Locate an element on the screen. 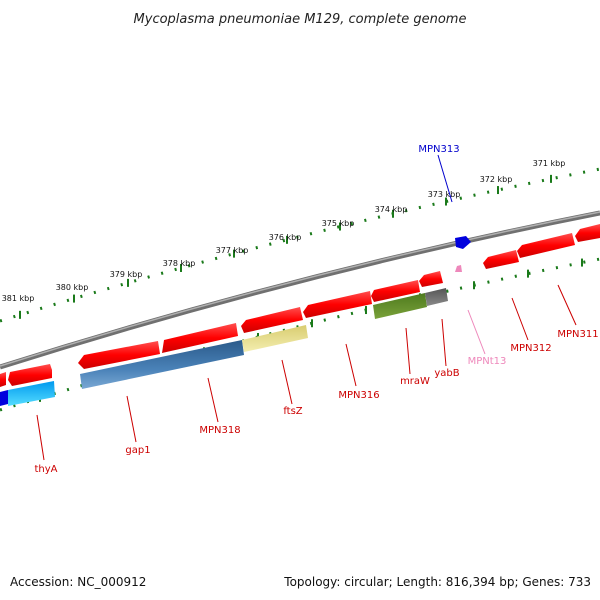 The width and height of the screenshot is (600, 600). kbp-label: 377 kbp is located at coordinates (232, 250).